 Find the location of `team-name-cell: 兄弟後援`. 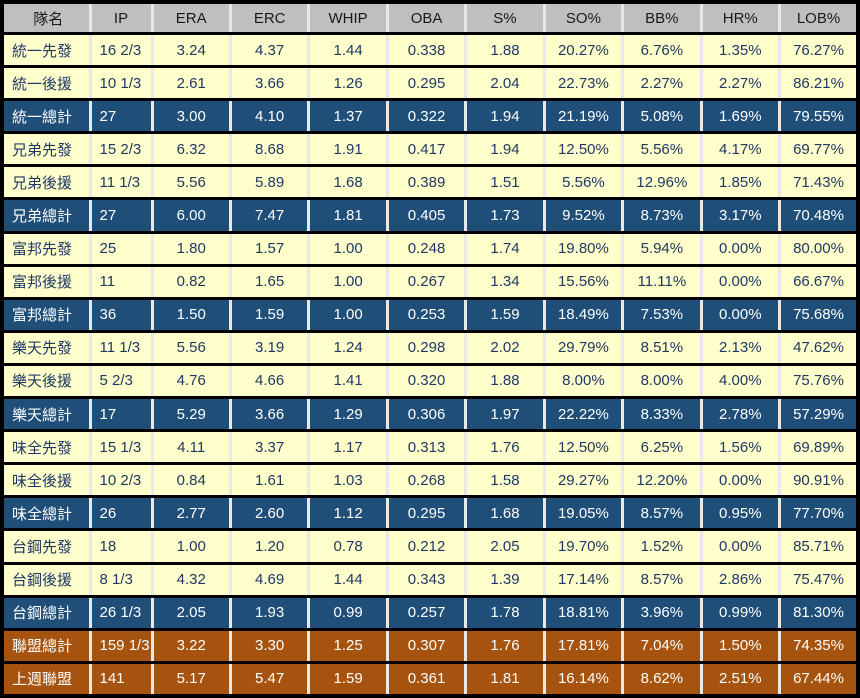

team-name-cell: 兄弟後援 is located at coordinates (46, 182).